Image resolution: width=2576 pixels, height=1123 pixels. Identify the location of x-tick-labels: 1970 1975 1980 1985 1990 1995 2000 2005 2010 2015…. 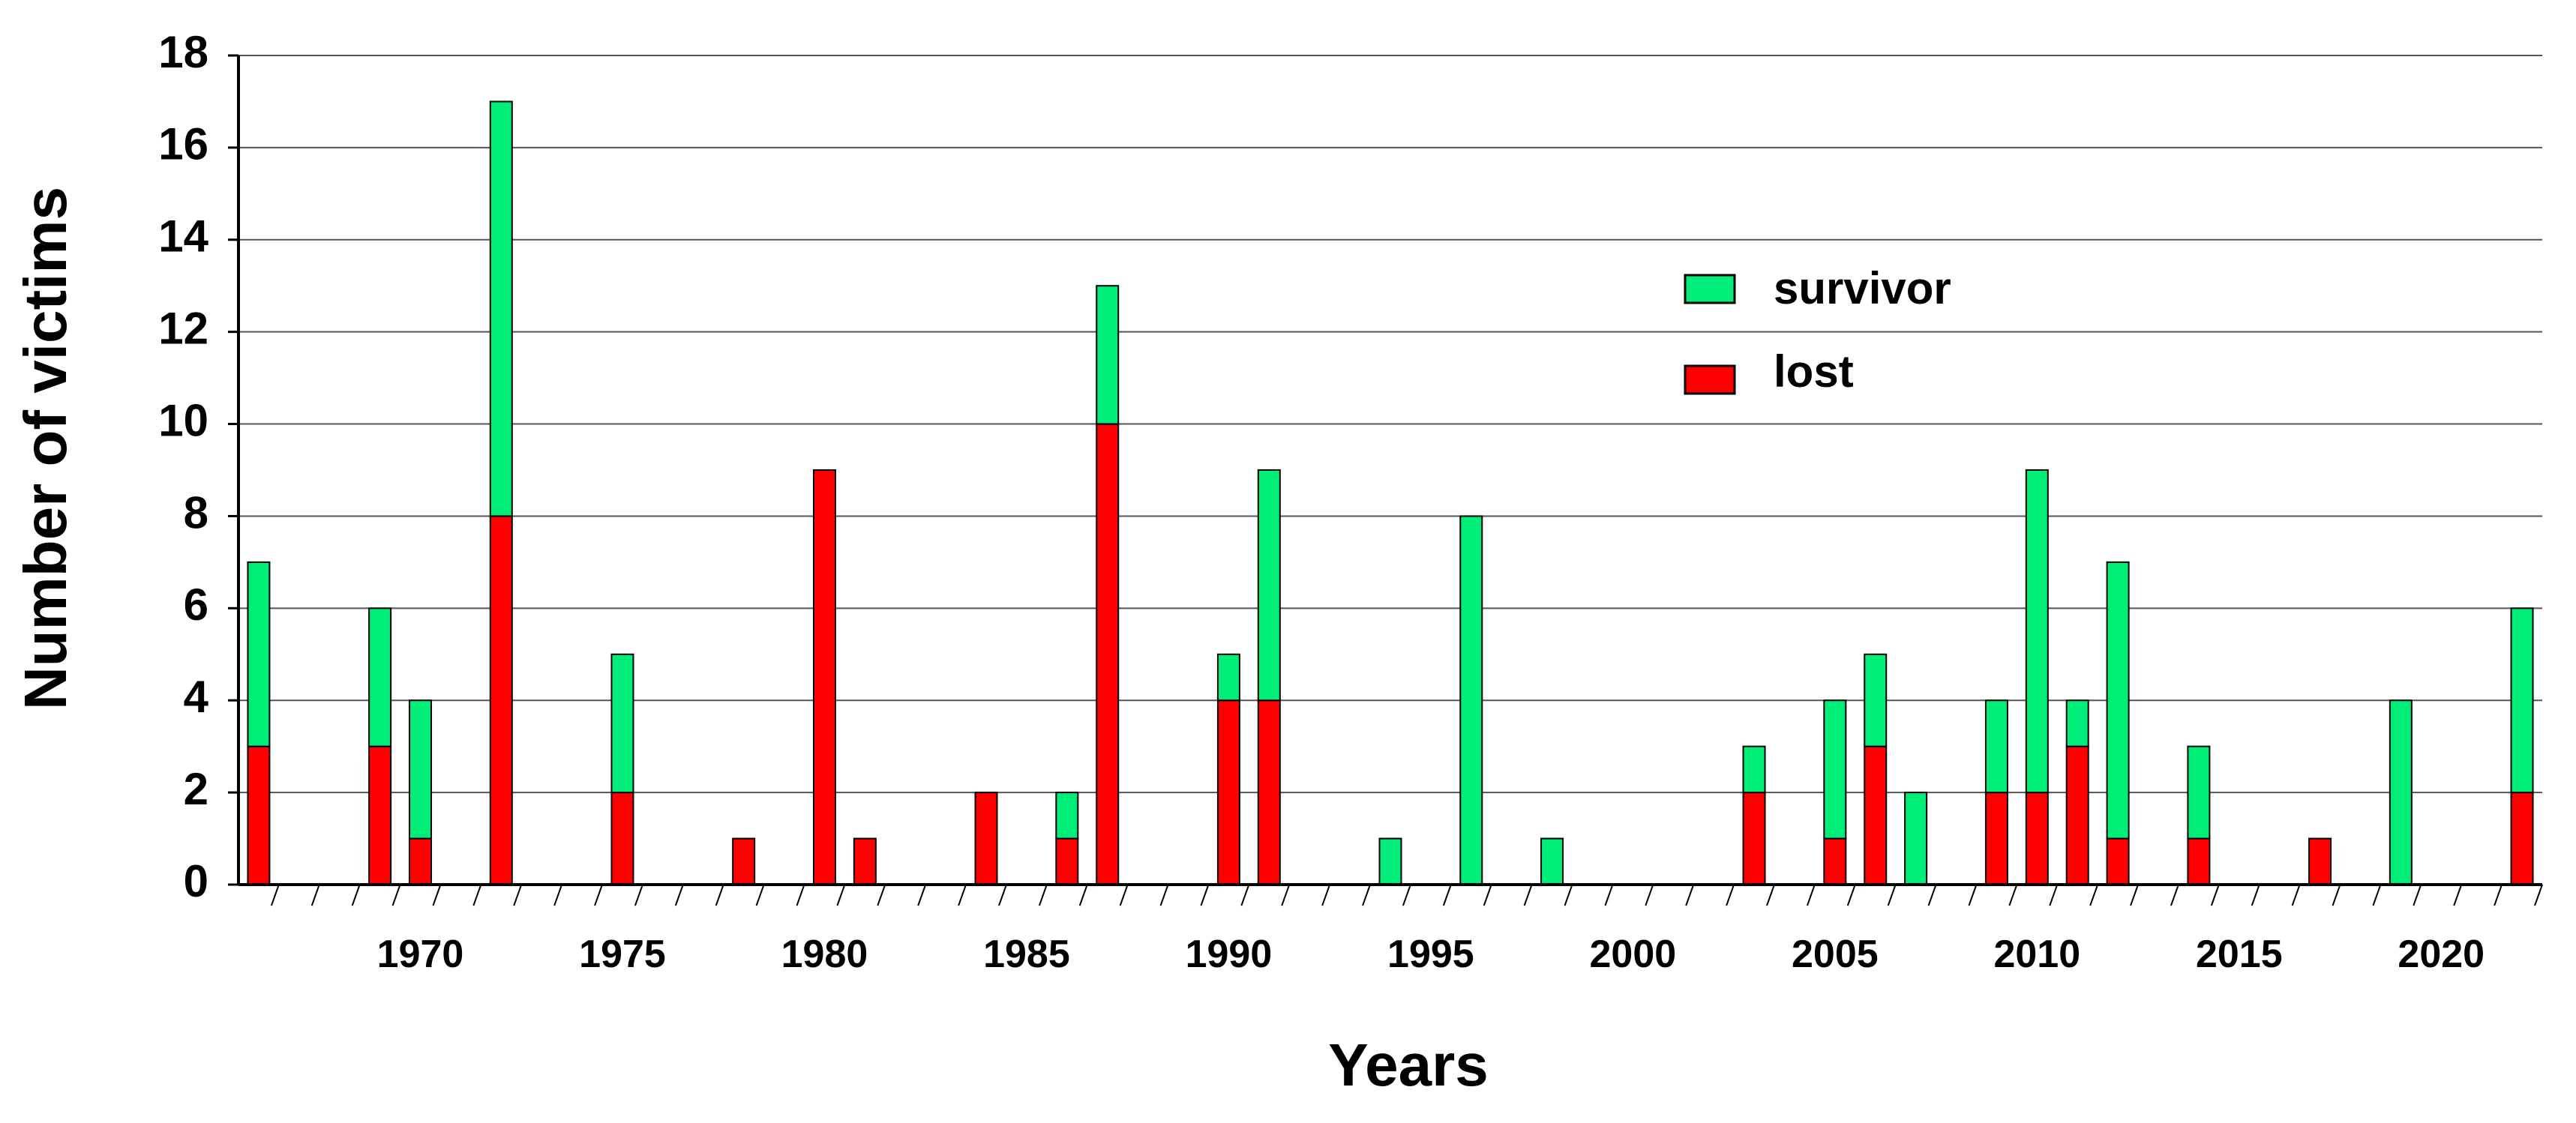
(1431, 955).